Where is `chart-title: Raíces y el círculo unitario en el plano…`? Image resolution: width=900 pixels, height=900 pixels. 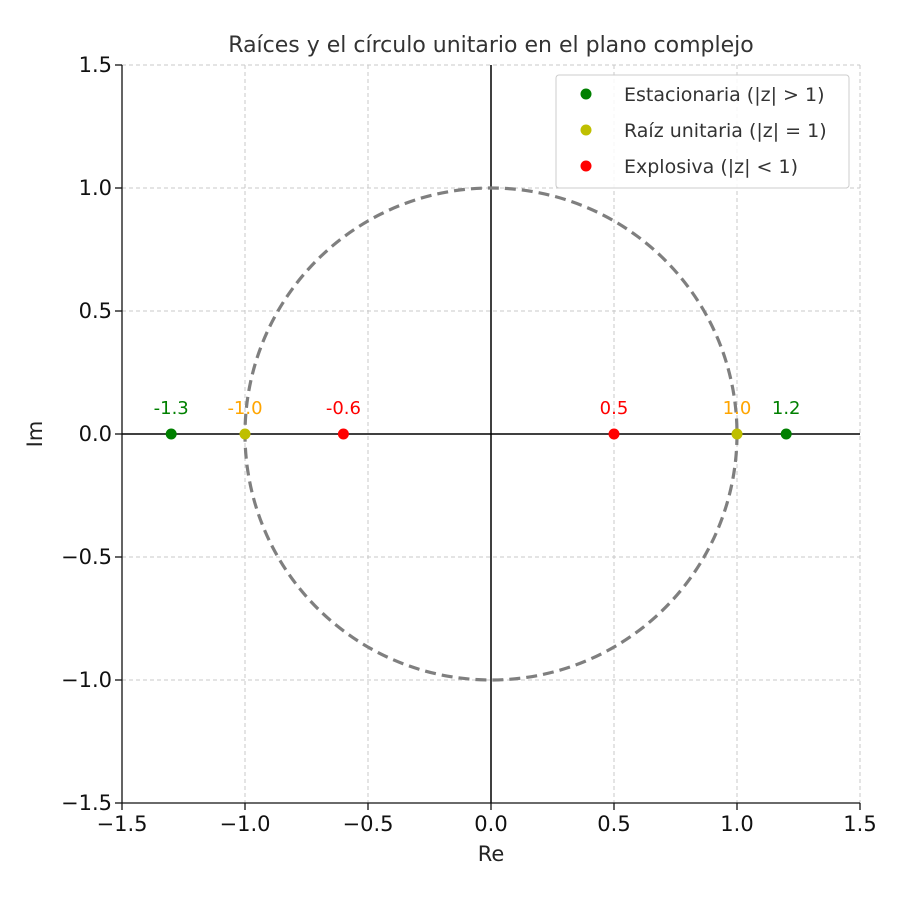 chart-title: Raíces y el círculo unitario en el plano… is located at coordinates (490, 45).